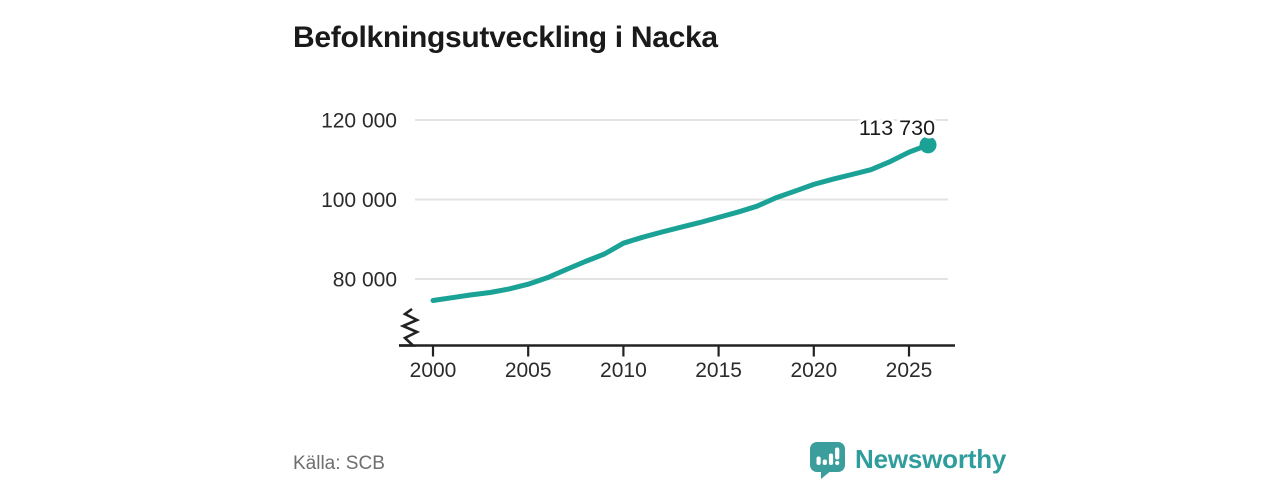  Describe the element at coordinates (909, 370) in the screenshot. I see `x-axis-tick-label: 2025` at that location.